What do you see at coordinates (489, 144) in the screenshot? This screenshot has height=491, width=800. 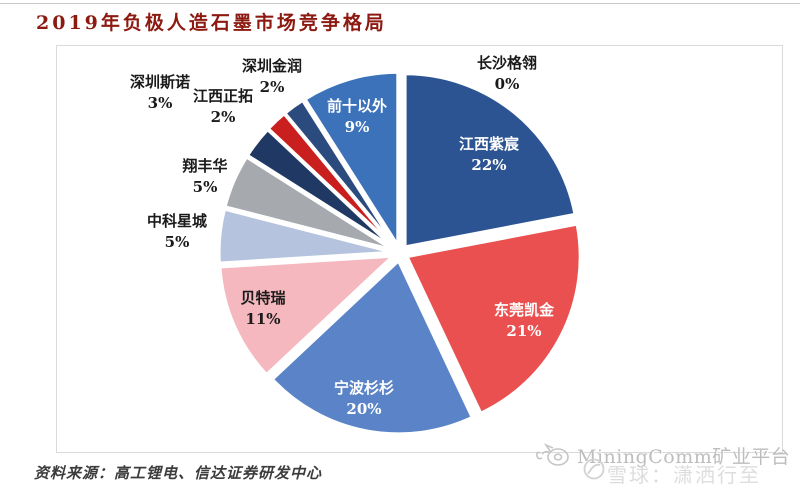 I see `pie-label-name: 江西紫宸` at bounding box center [489, 144].